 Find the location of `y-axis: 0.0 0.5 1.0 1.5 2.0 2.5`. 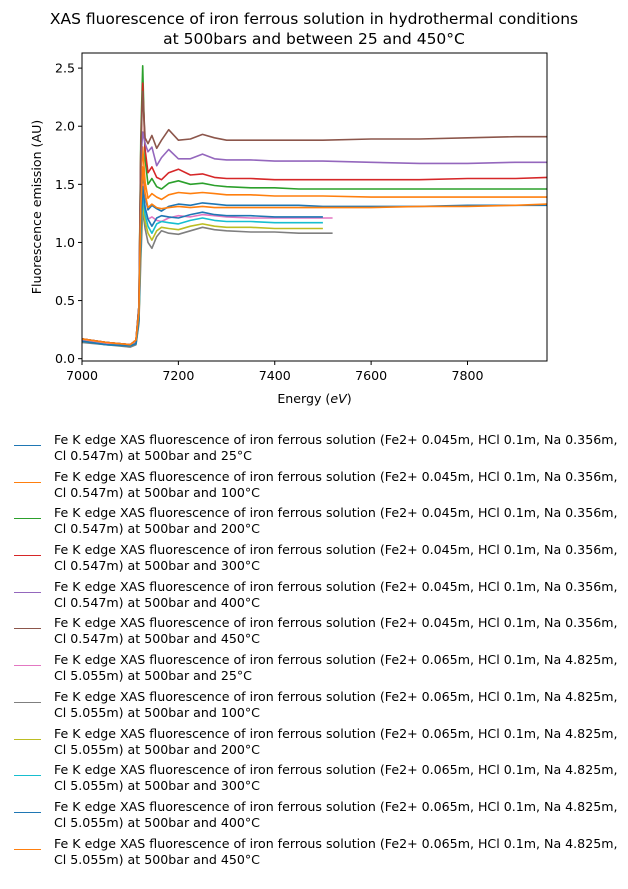

y-axis: 0.0 0.5 1.0 1.5 2.0 2.5 is located at coordinates (68, 213).